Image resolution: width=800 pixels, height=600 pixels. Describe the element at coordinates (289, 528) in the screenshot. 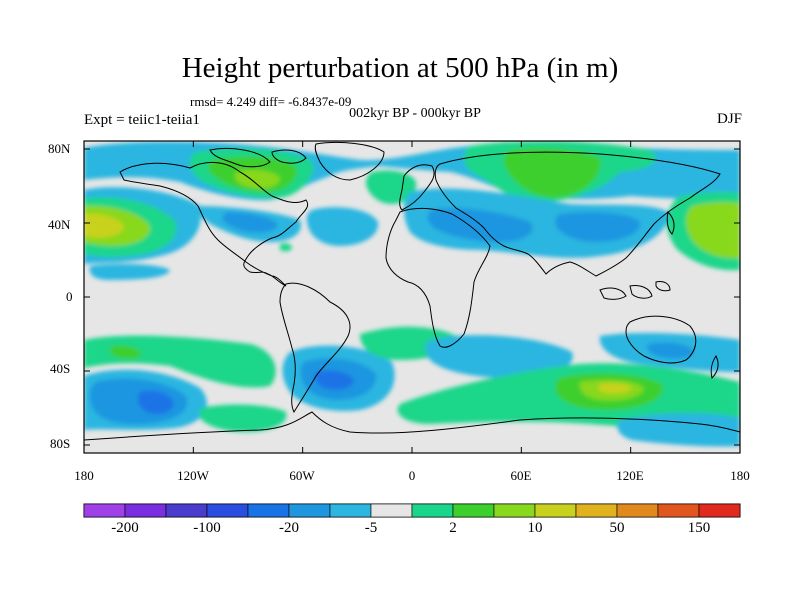

I see `colorbar-label: -20` at that location.